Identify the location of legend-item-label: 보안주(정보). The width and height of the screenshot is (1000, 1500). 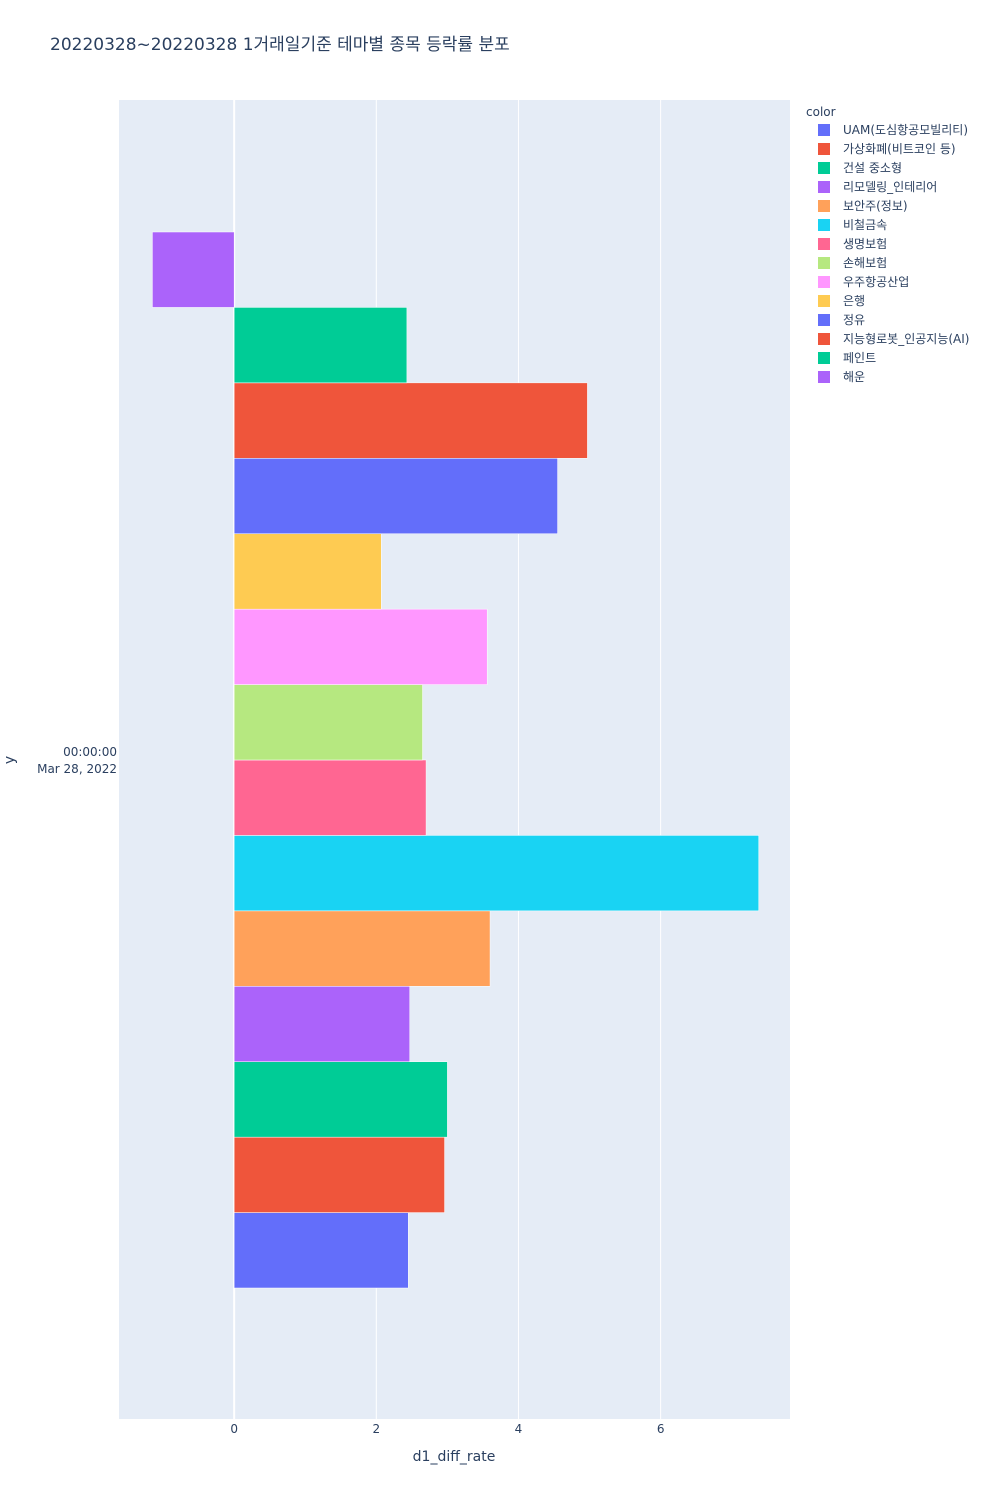
(875, 206).